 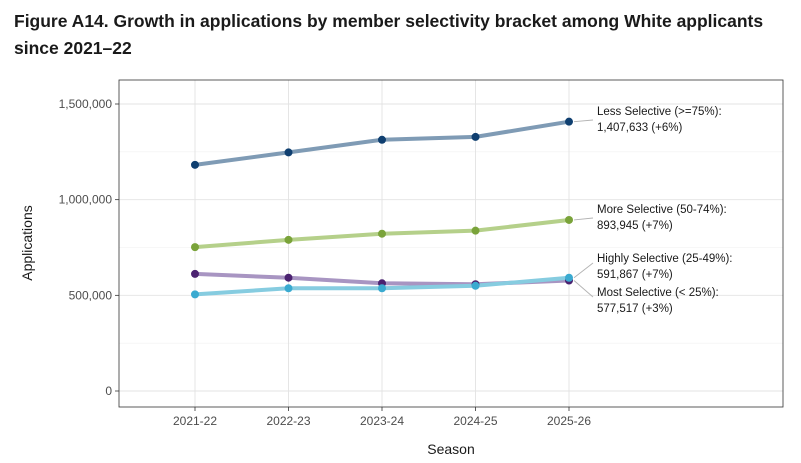 I want to click on series-end-label: Less Selective (>=75%):, so click(x=659, y=112).